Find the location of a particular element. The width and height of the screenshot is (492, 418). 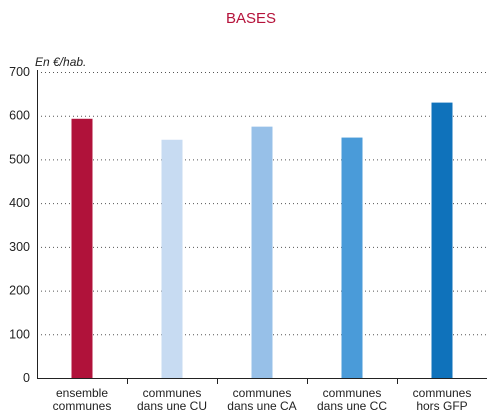

x-tick-label-line: dans une CA is located at coordinates (261, 406).